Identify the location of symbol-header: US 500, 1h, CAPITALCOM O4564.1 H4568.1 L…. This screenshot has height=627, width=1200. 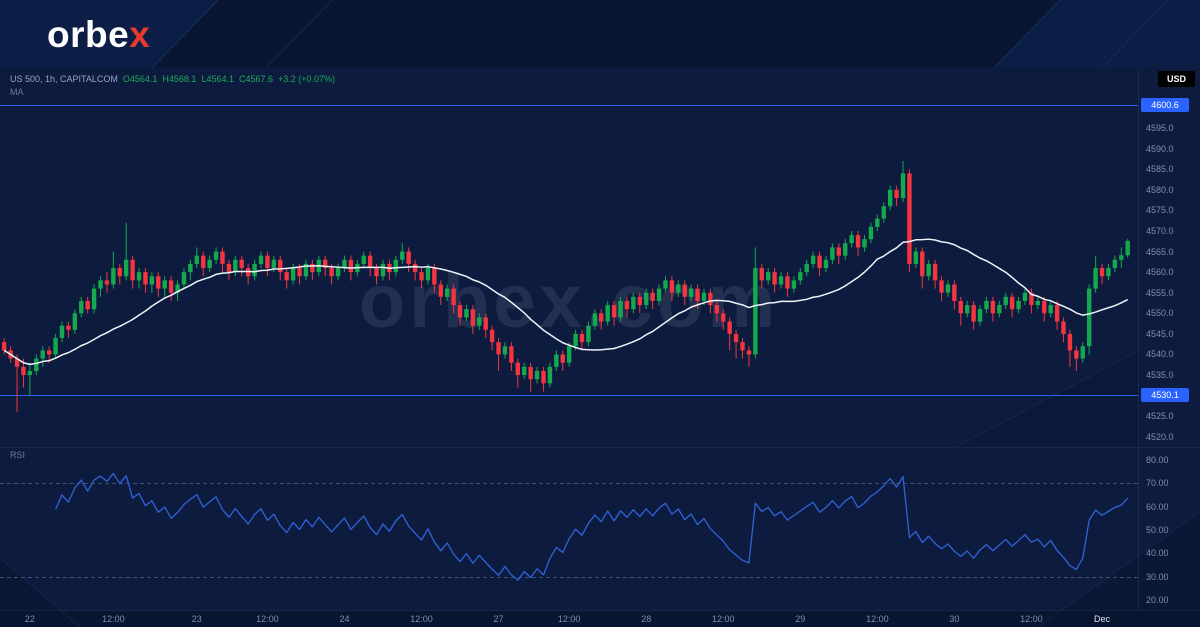
(172, 79).